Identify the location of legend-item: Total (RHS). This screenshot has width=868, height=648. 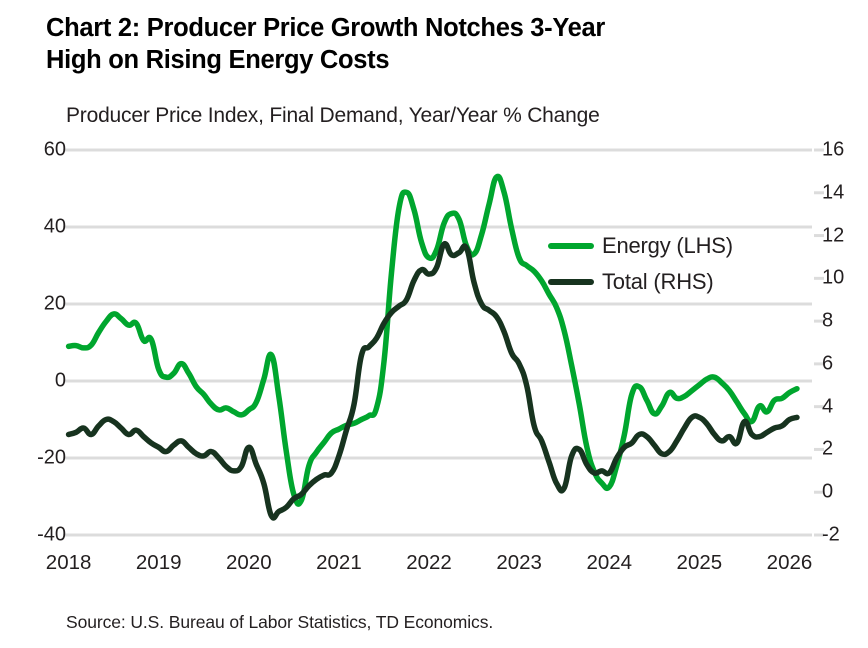
(640, 282).